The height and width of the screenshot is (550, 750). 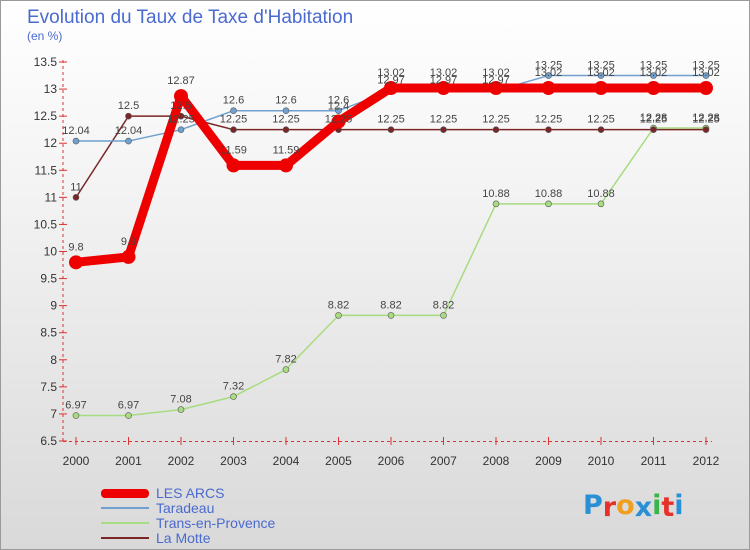 I want to click on x-tick-label: 2004, so click(x=286, y=461).